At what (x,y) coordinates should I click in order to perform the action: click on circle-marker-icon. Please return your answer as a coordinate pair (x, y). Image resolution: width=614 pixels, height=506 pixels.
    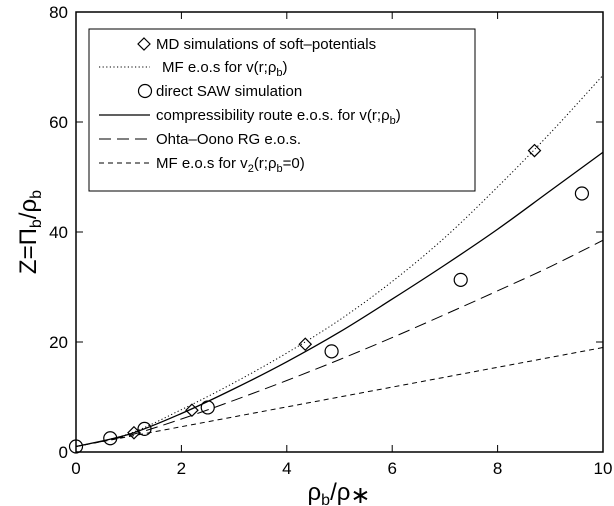
    Looking at the image, I should click on (145, 91).